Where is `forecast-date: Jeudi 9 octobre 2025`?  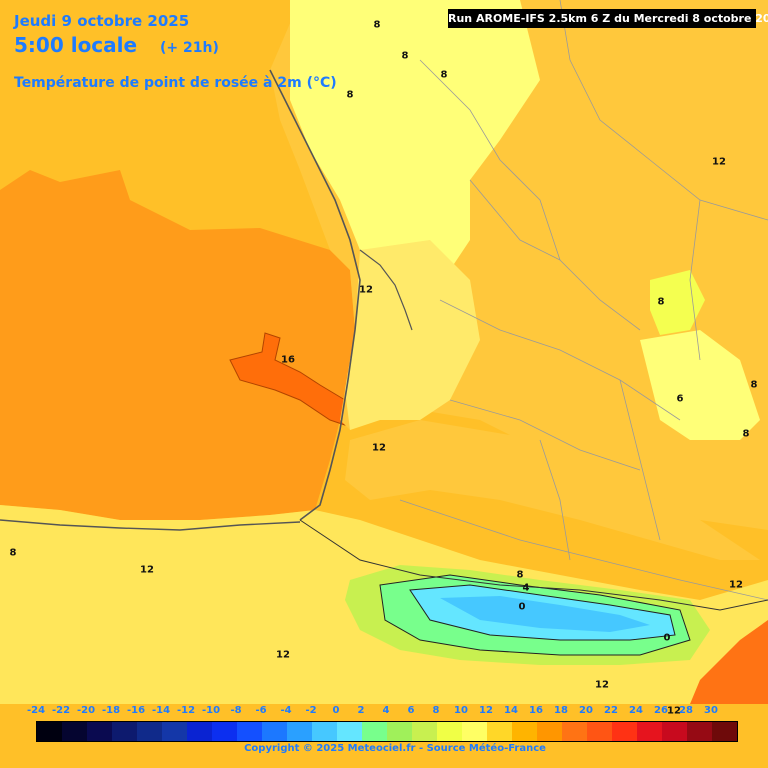
forecast-date: Jeudi 9 octobre 2025 is located at coordinates (102, 21).